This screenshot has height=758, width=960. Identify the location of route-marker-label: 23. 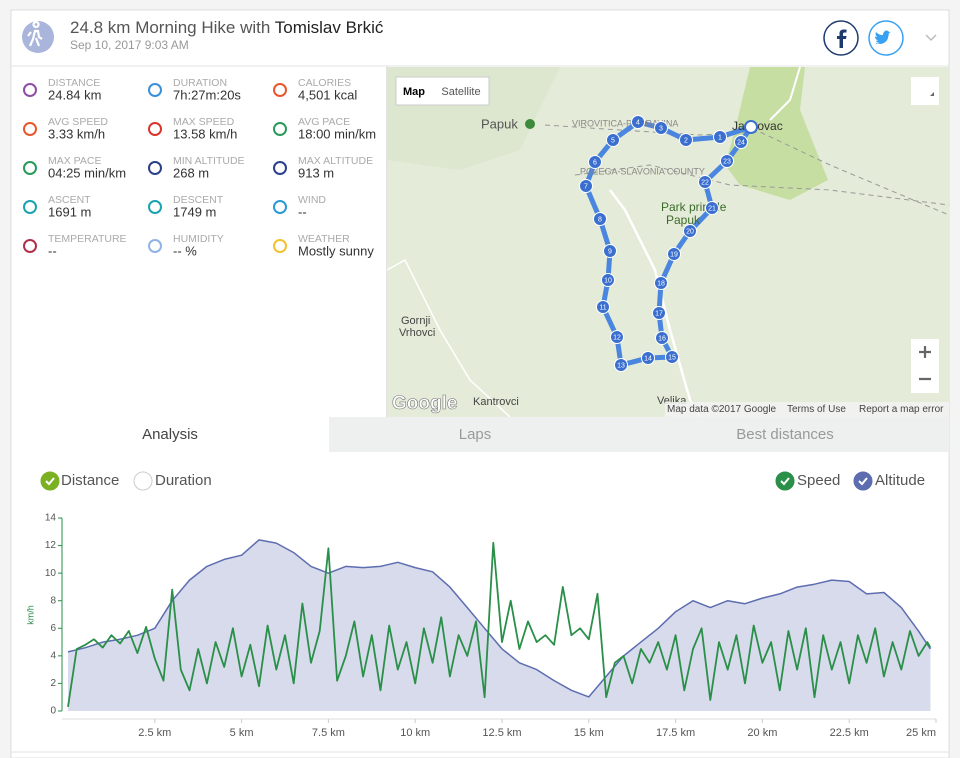
(727, 161).